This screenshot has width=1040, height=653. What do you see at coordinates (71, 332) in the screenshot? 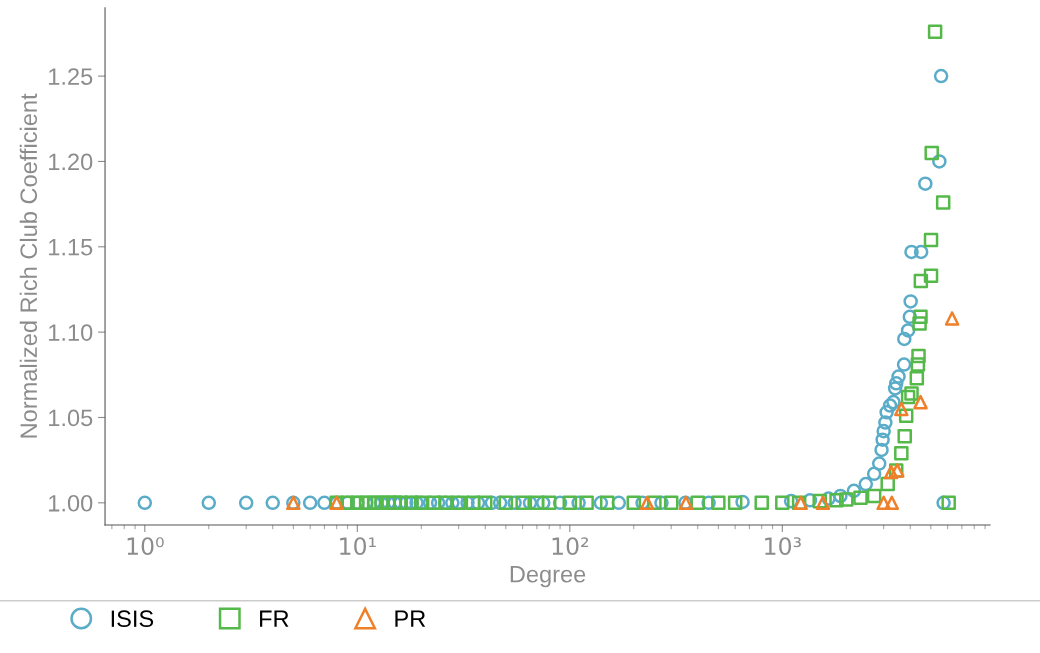
I see `y-tick-label: 1.10` at bounding box center [71, 332].